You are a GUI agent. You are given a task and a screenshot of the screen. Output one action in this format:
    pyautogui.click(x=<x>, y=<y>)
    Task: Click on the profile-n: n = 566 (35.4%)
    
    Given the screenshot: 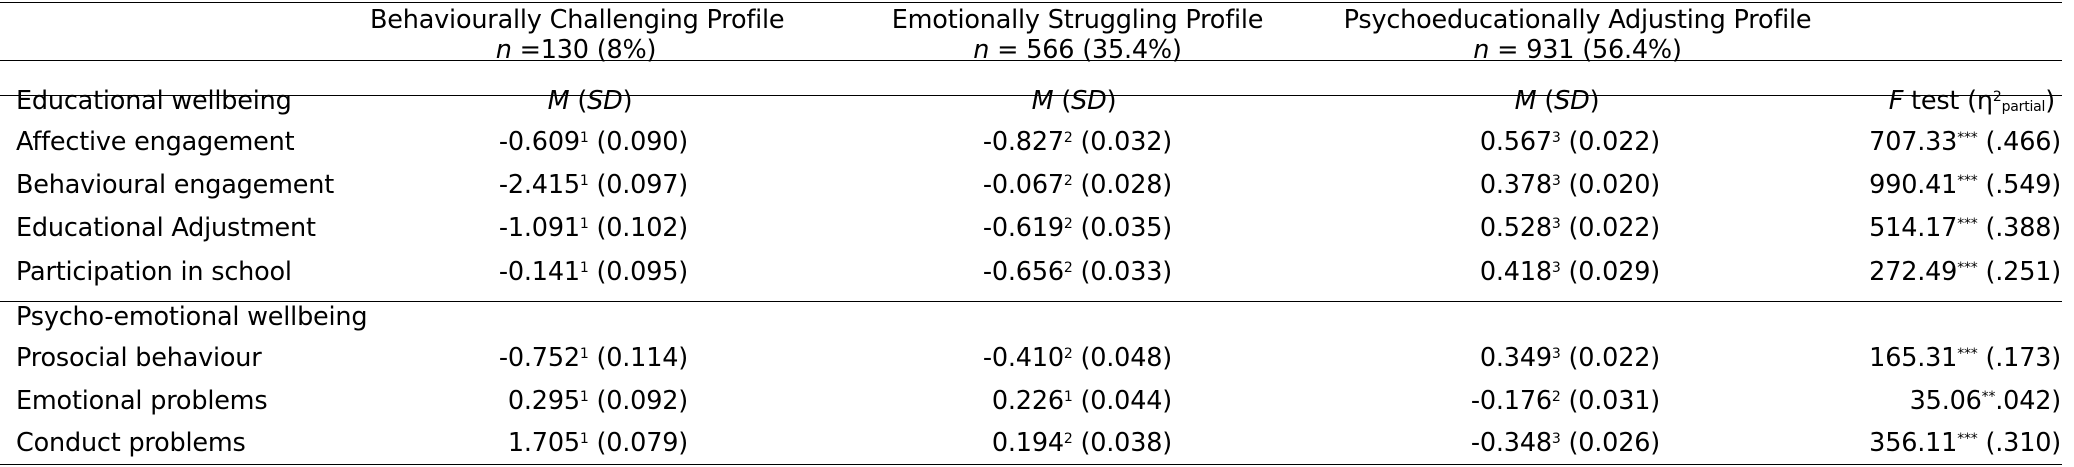 What is the action you would take?
    pyautogui.click(x=1077, y=50)
    